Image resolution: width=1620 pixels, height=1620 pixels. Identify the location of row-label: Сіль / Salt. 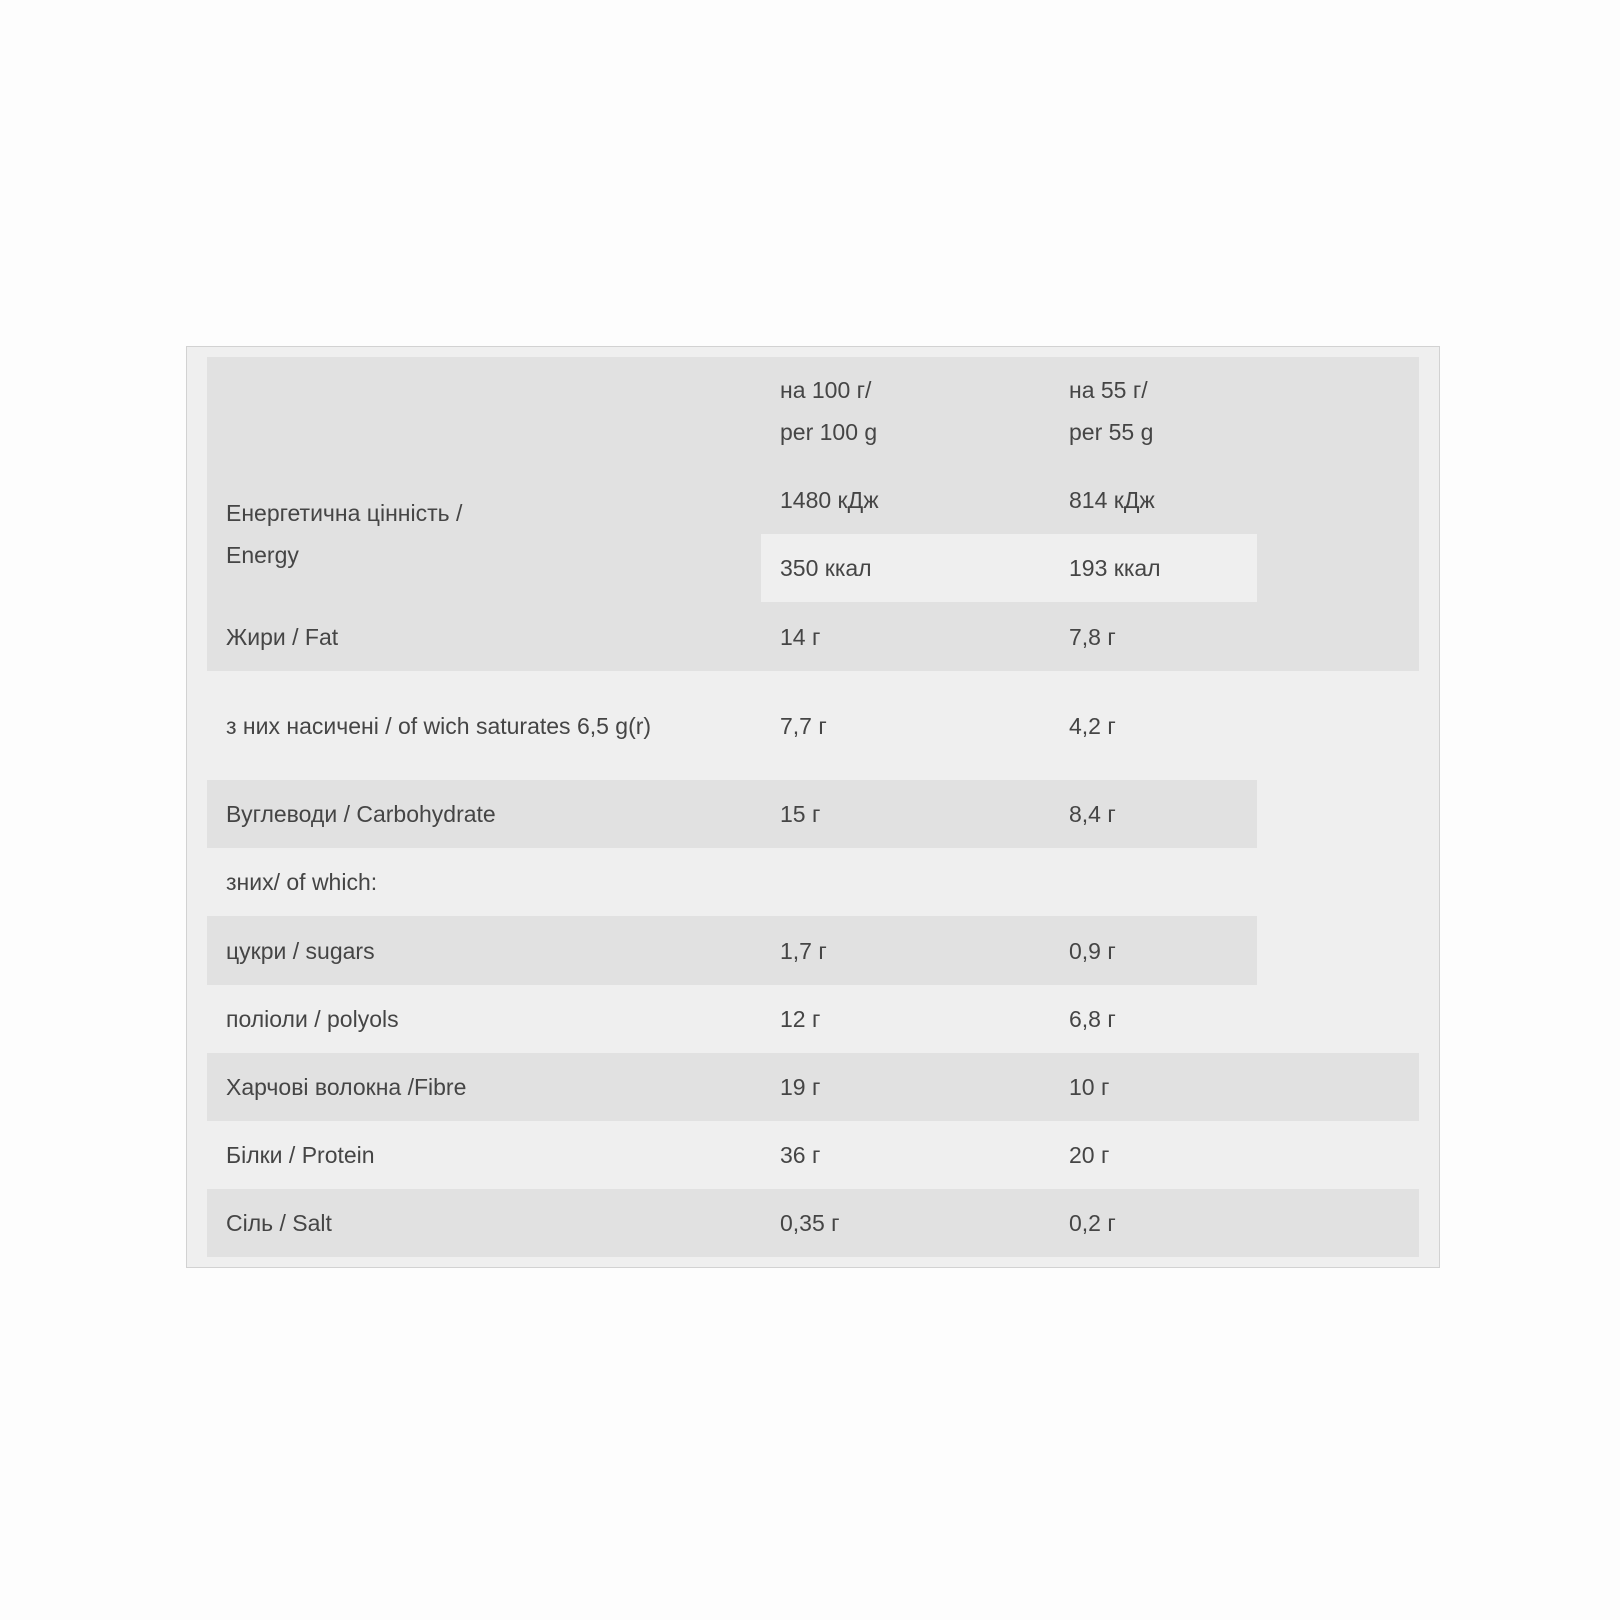
(484, 1223).